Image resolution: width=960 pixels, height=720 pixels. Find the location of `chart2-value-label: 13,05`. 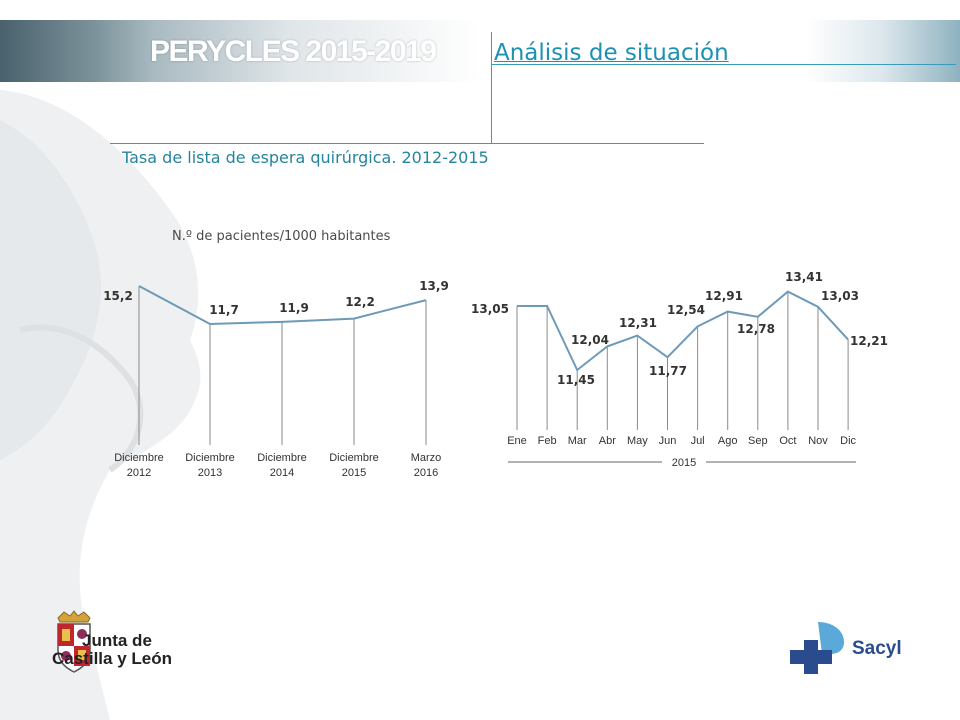

chart2-value-label: 13,05 is located at coordinates (490, 309).